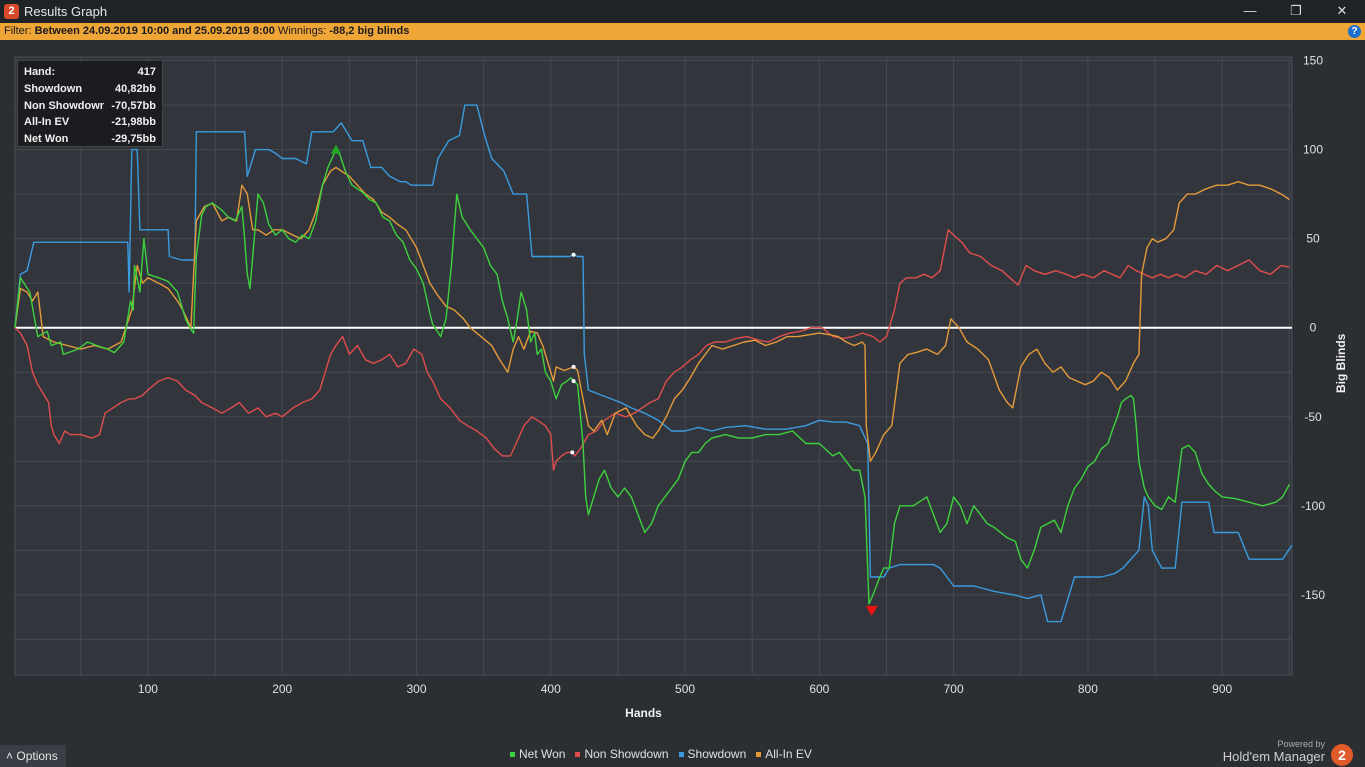  What do you see at coordinates (682, 11) in the screenshot?
I see `title-bar: 2 Results Graph — ❐ ✕` at bounding box center [682, 11].